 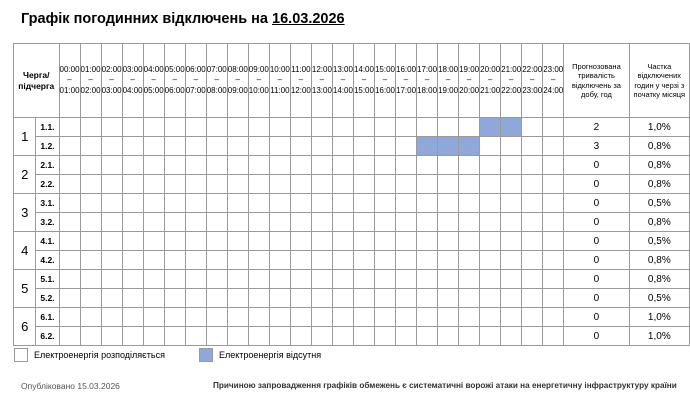 What do you see at coordinates (448, 146) in the screenshot?
I see `hour-cell-outage` at bounding box center [448, 146].